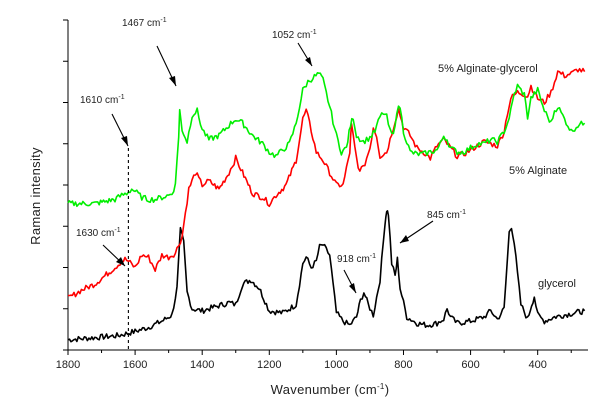 The height and width of the screenshot is (405, 600). I want to click on annotation-1467-sup: -1, so click(163, 20).